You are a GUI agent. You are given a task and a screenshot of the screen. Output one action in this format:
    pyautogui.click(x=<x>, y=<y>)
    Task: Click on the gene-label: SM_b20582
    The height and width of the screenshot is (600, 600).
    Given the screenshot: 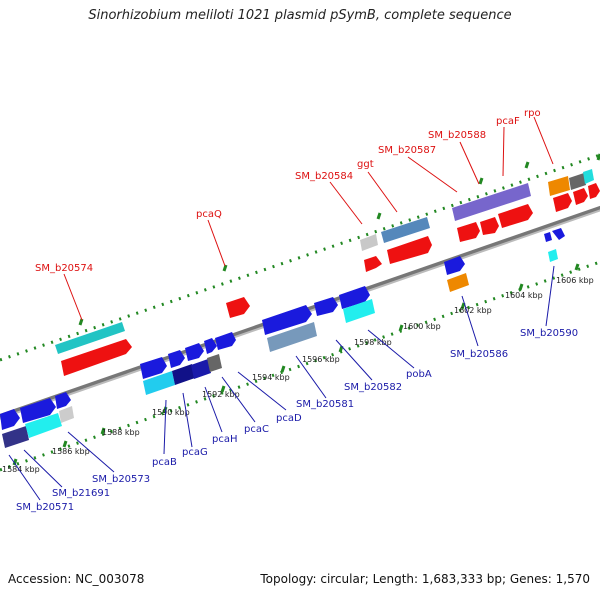 What is the action you would take?
    pyautogui.click(x=373, y=387)
    